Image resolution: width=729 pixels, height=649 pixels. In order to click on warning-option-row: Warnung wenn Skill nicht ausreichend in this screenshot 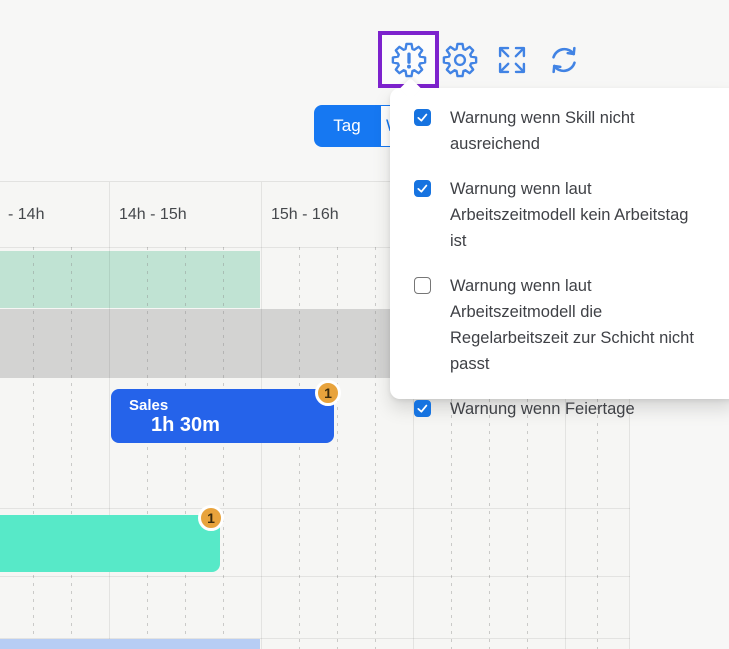, I will do `click(571, 131)`.